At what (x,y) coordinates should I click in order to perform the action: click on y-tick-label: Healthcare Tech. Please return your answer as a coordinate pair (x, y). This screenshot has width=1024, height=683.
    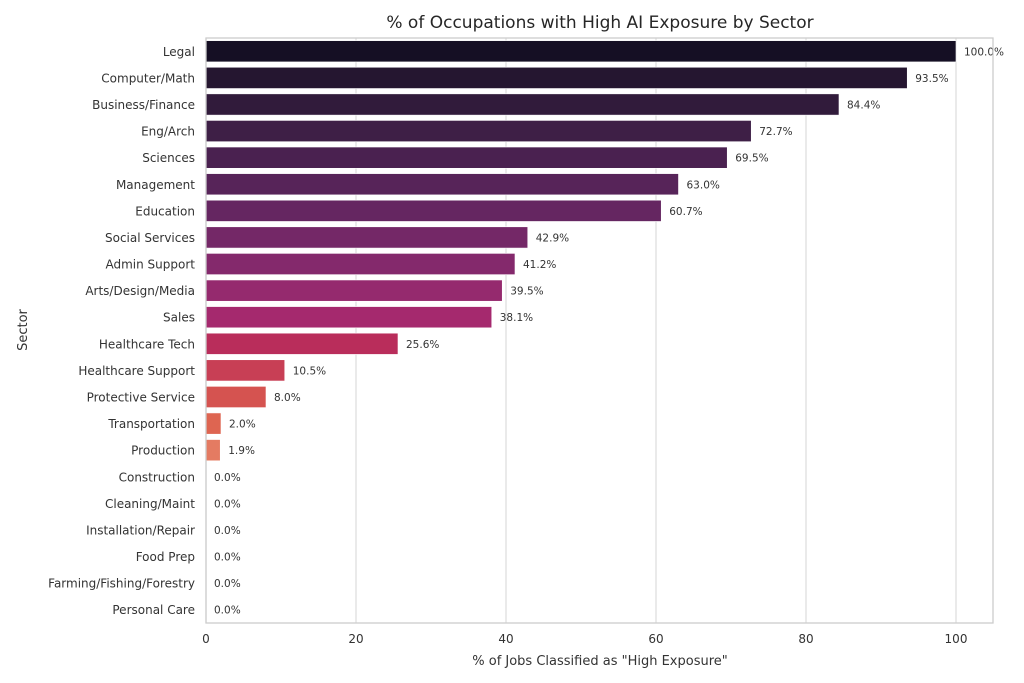
    Looking at the image, I should click on (147, 344).